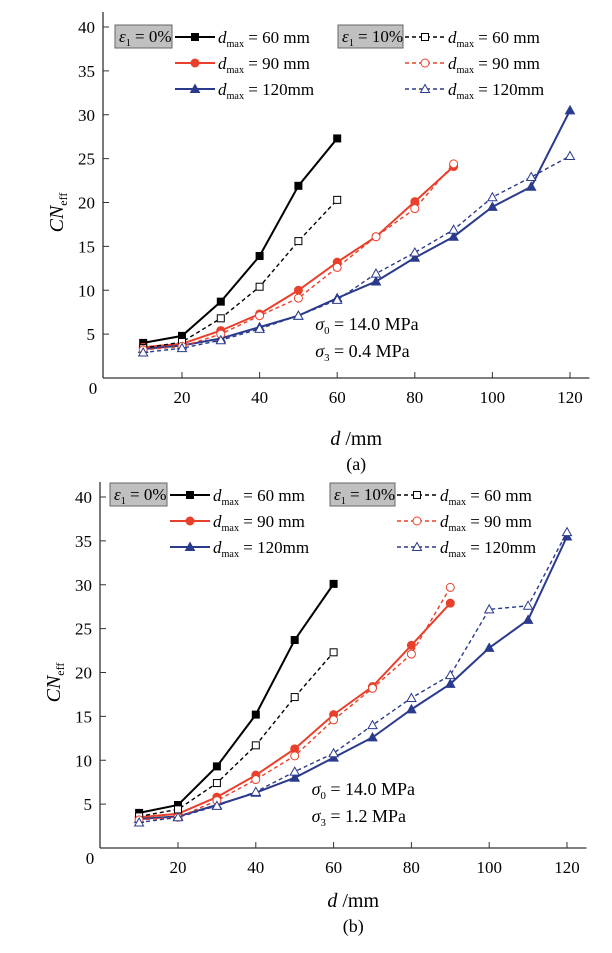  Describe the element at coordinates (236, 734) in the screenshot. I see `series-eps10-square` at that location.